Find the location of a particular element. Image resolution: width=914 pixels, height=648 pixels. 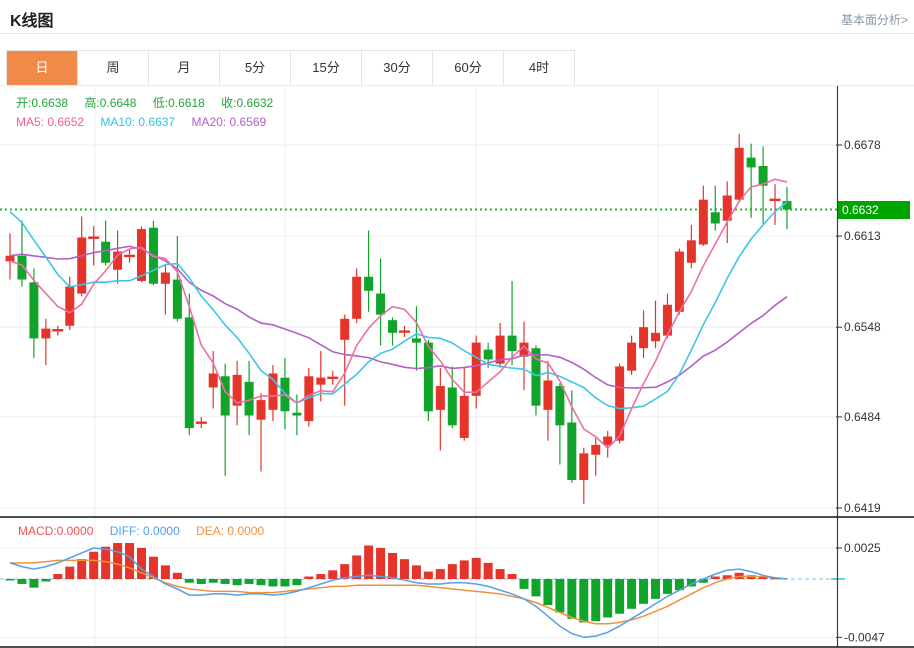

svg-text: 0.6419 is located at coordinates (862, 508).